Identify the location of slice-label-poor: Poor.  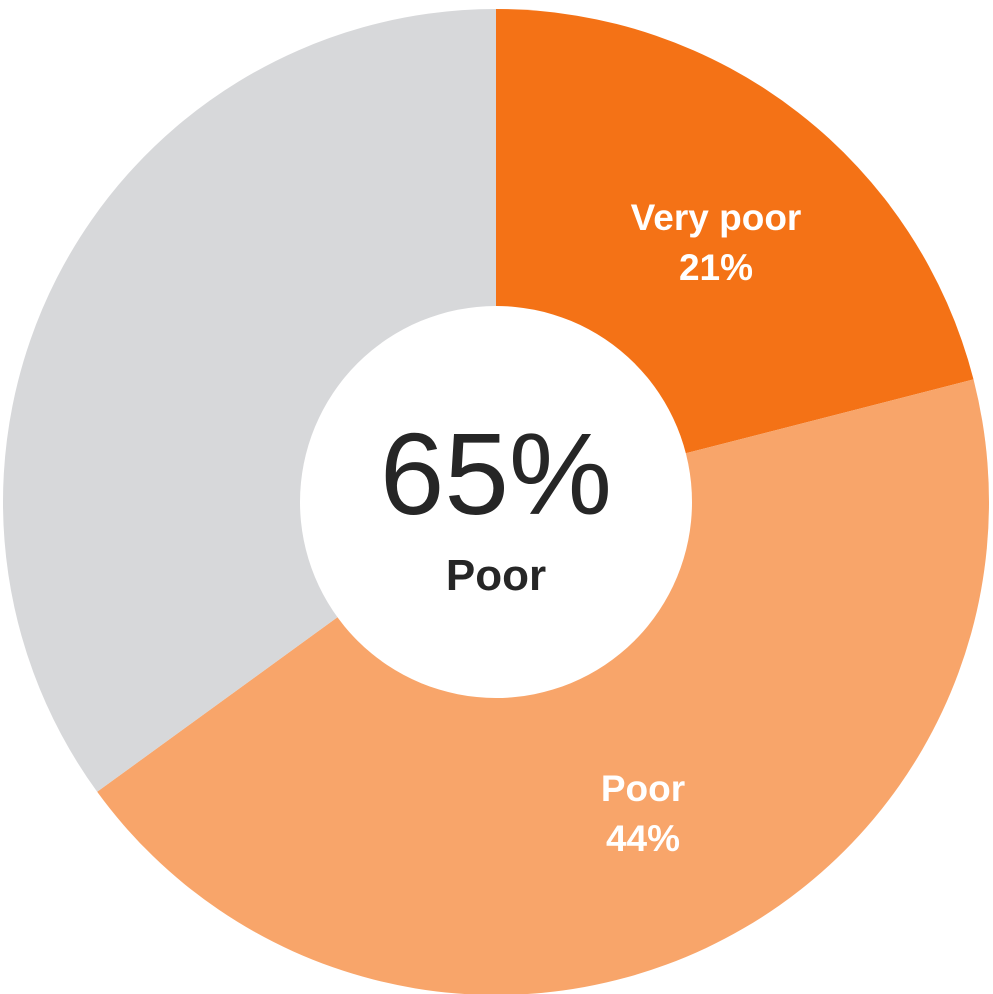
(643, 788).